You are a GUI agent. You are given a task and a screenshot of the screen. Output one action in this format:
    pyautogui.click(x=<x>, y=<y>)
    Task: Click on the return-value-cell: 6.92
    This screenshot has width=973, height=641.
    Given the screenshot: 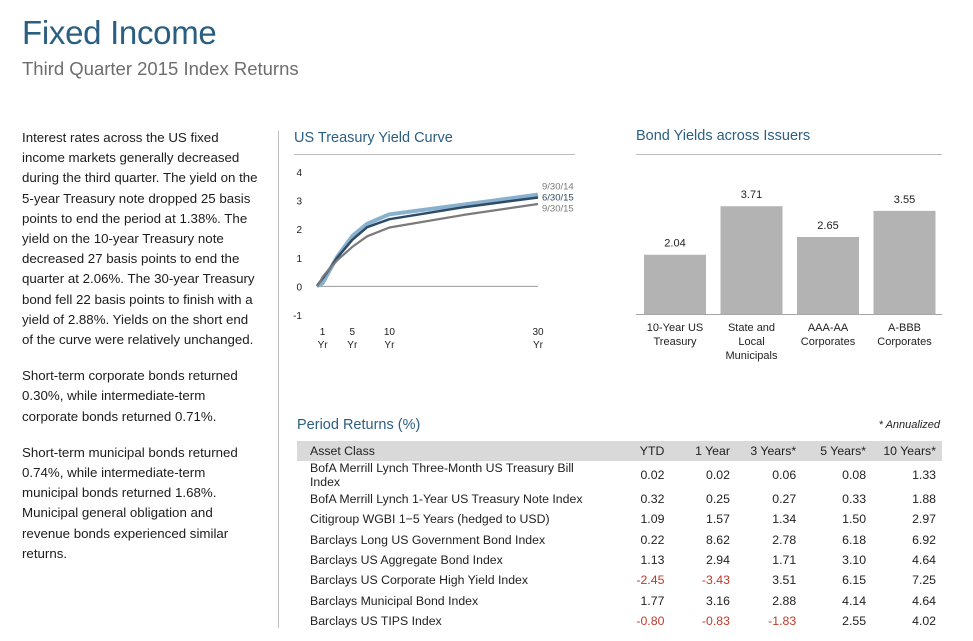 What is the action you would take?
    pyautogui.click(x=924, y=539)
    